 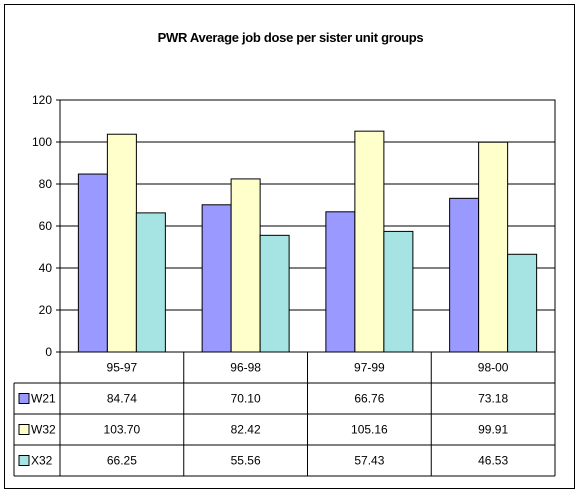 What do you see at coordinates (46, 184) in the screenshot?
I see `y-tick-label: 80` at bounding box center [46, 184].